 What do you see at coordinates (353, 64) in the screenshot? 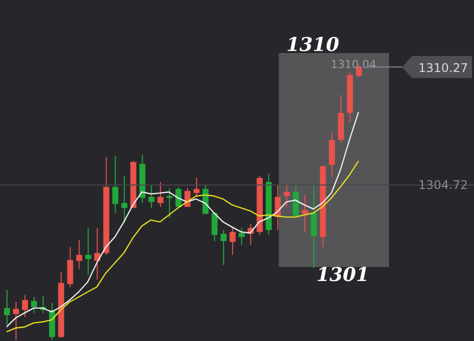
I see `annotation: 1310.04` at bounding box center [353, 64].